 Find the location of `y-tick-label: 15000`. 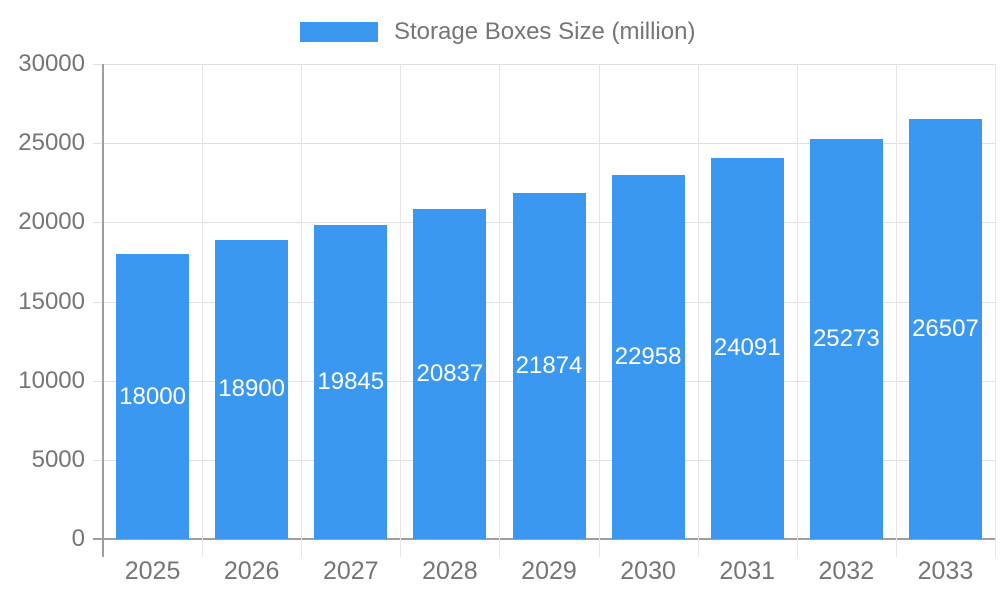

y-tick-label: 15000 is located at coordinates (51, 301).